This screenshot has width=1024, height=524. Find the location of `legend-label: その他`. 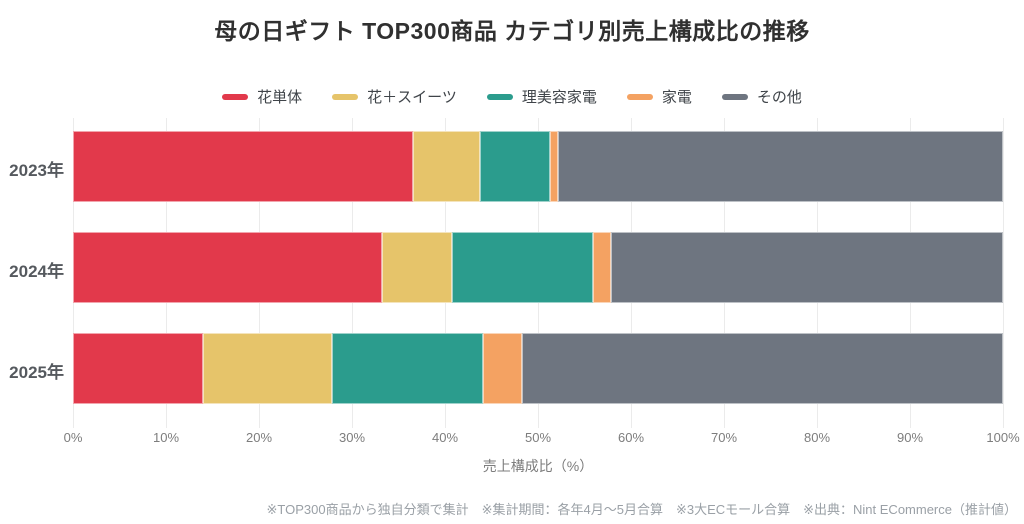

legend-label: その他 is located at coordinates (779, 97).